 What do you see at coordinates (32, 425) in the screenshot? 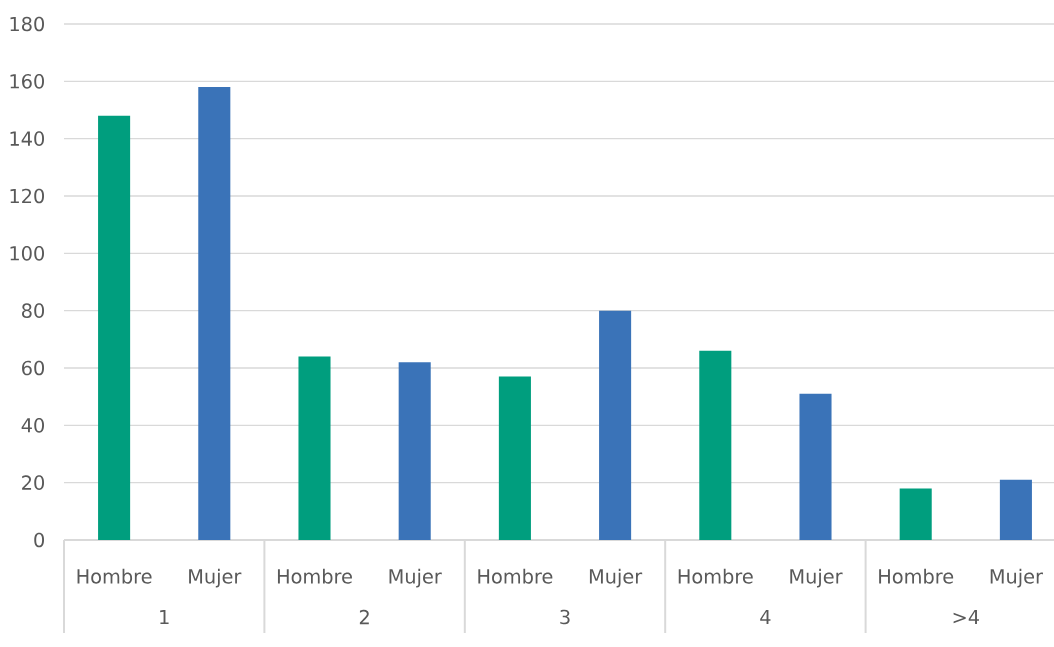
I see `y-tick-label: 40` at bounding box center [32, 425].